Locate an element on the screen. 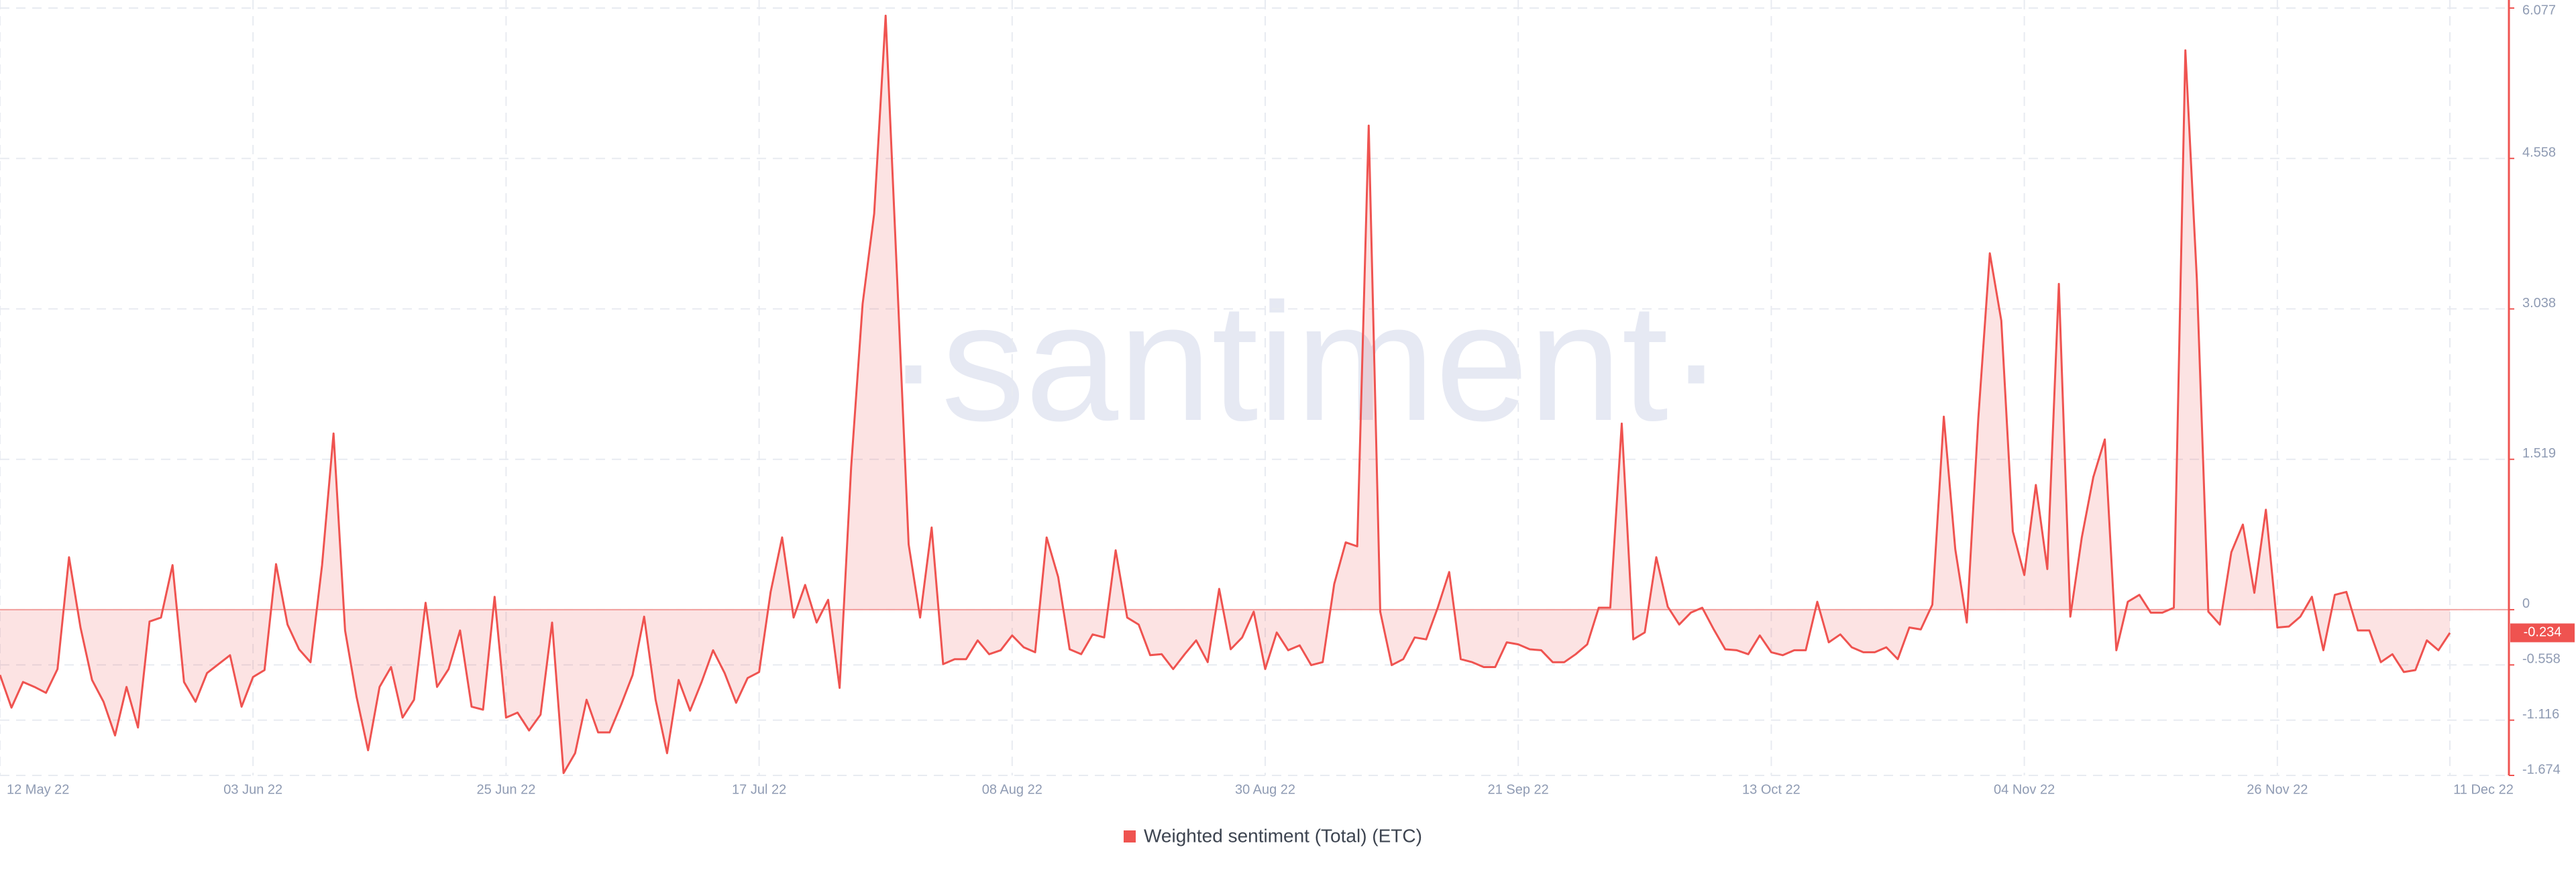 This screenshot has width=2576, height=872. legend-label: Weighted sentiment (Total) (ETC) is located at coordinates (1283, 836).